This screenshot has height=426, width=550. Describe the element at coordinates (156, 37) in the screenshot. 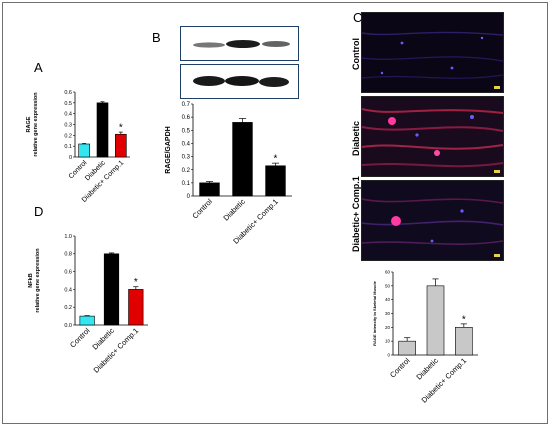

I see `panel-label-b: B` at that location.